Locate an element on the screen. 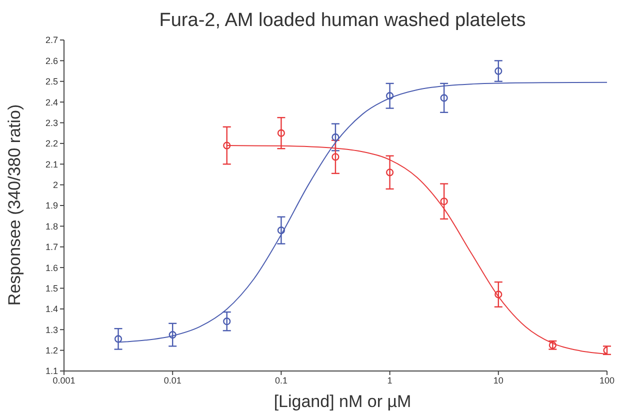 The height and width of the screenshot is (415, 621). y-tick-label: 2.7 is located at coordinates (51, 40).